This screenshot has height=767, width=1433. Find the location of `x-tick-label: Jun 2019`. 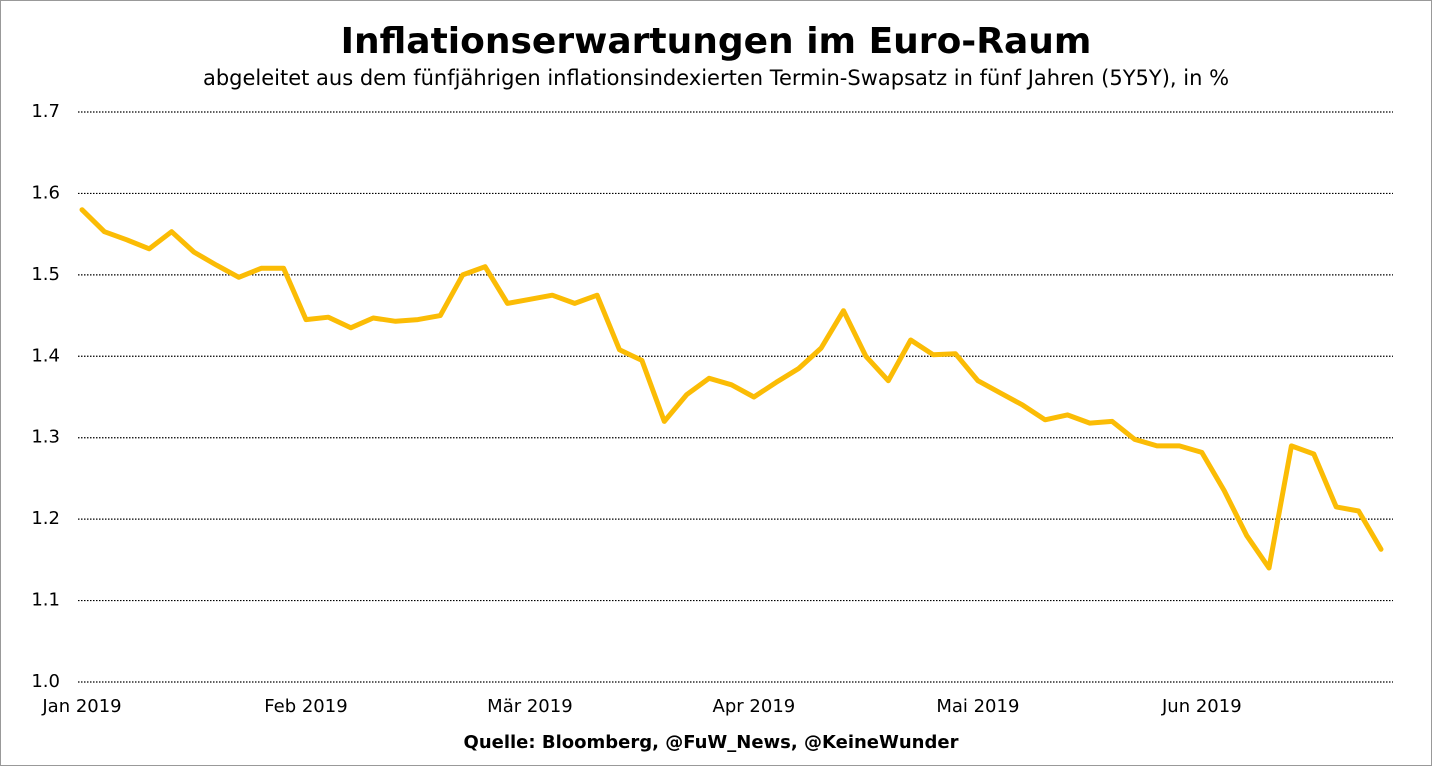

x-tick-label: Jun 2019 is located at coordinates (1201, 706).